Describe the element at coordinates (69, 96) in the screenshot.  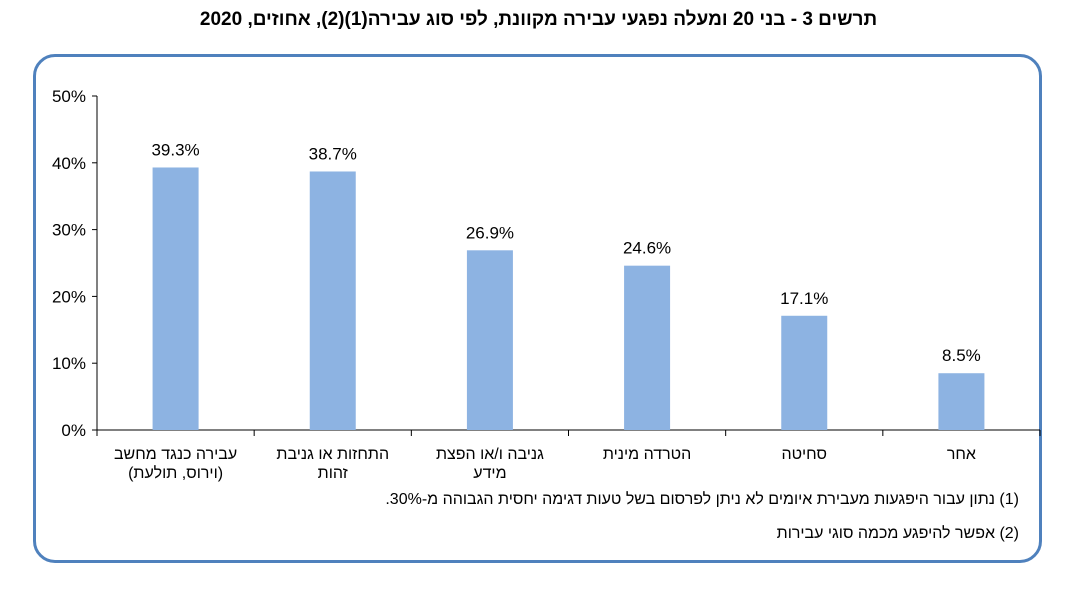
I see `y-tick-label: 50%` at that location.